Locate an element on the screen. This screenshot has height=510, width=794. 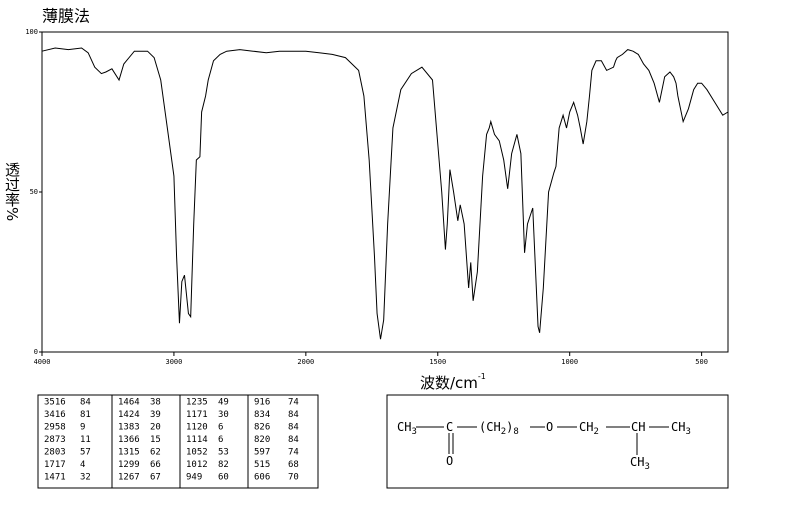
table-cell: 1464 is located at coordinates (129, 403).